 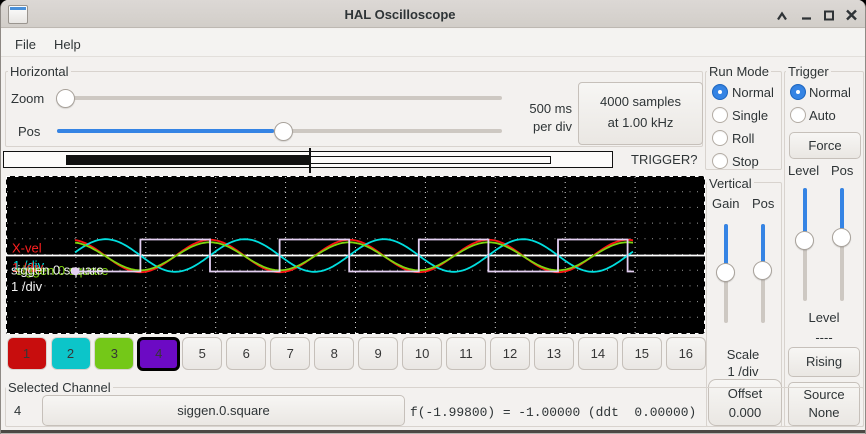 What do you see at coordinates (27, 248) in the screenshot?
I see `svg-text: X-vel` at bounding box center [27, 248].